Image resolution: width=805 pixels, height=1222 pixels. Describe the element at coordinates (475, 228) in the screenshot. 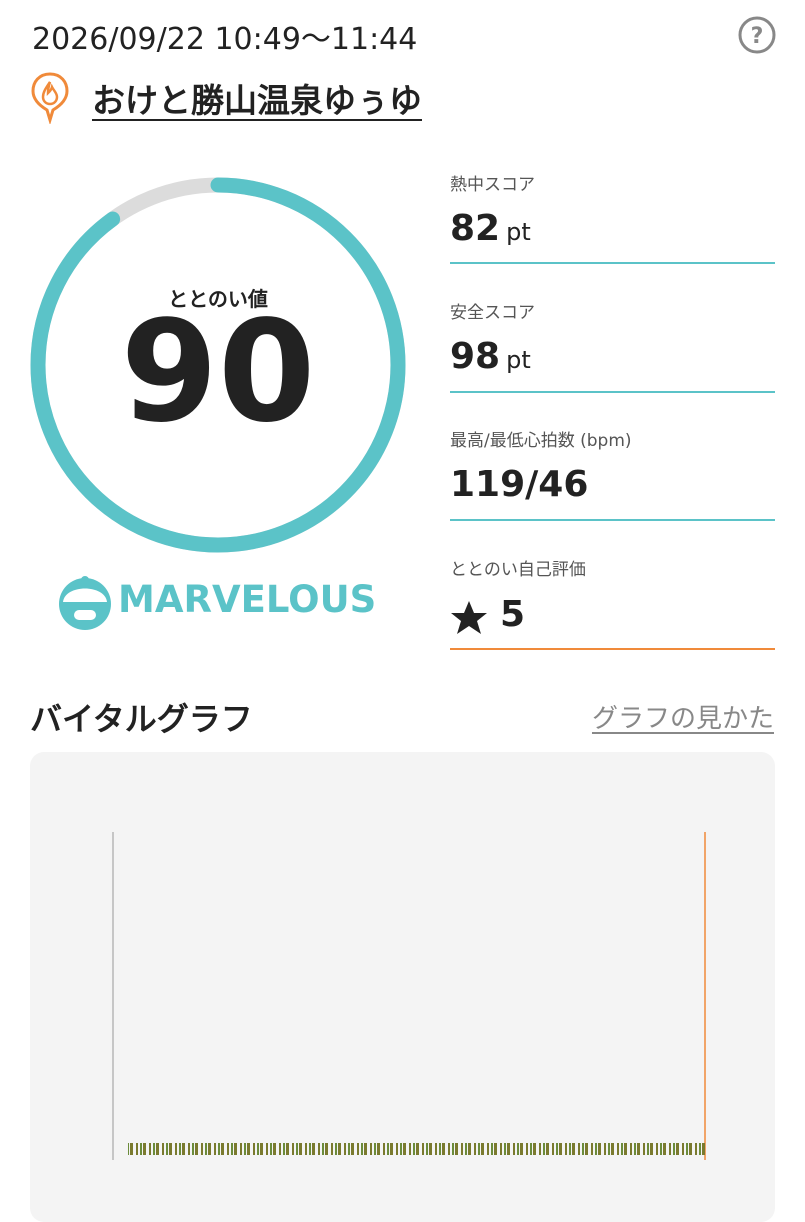

I see `stat-number: 82` at that location.